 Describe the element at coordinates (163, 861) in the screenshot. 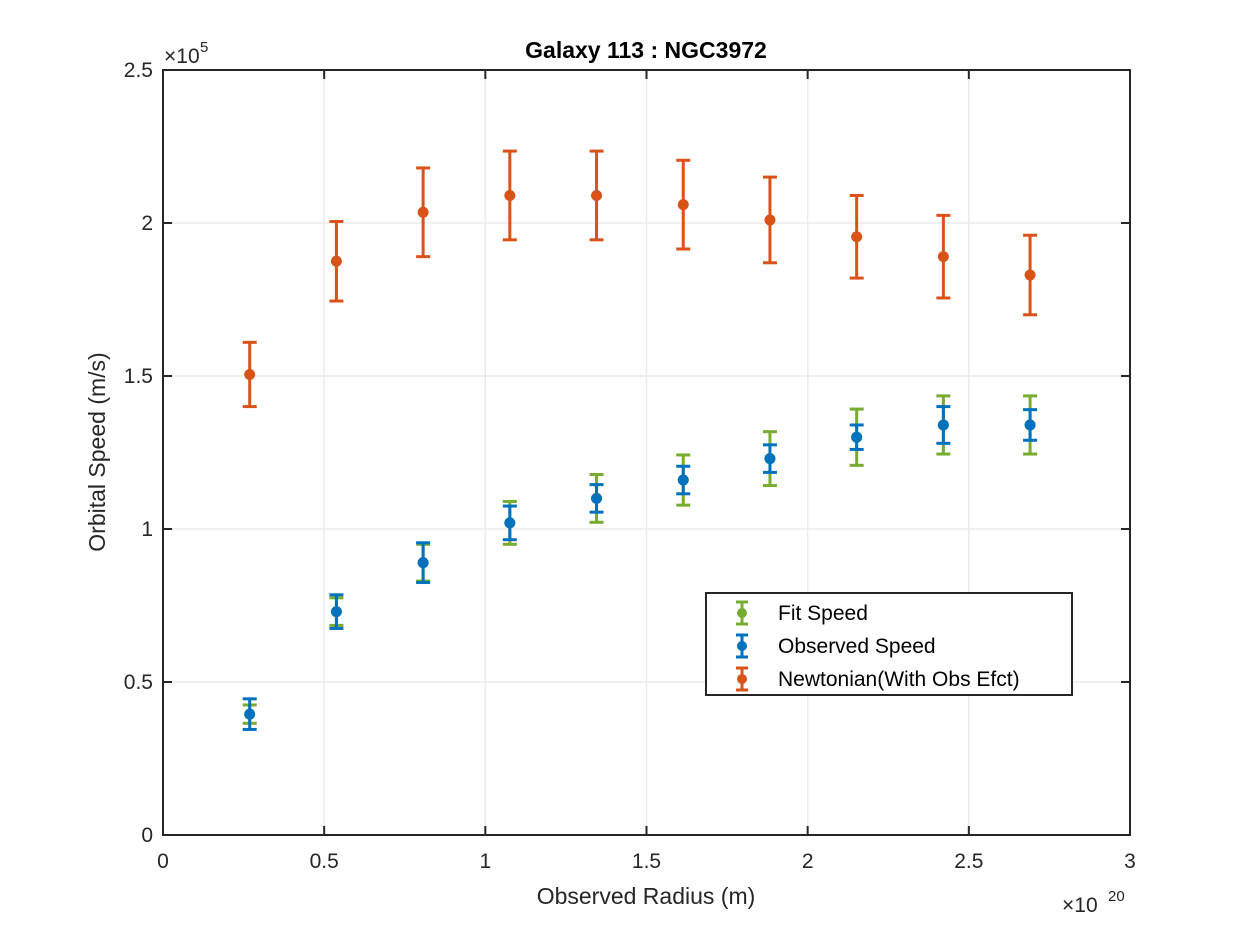

I see `x-tick-label: 0` at that location.